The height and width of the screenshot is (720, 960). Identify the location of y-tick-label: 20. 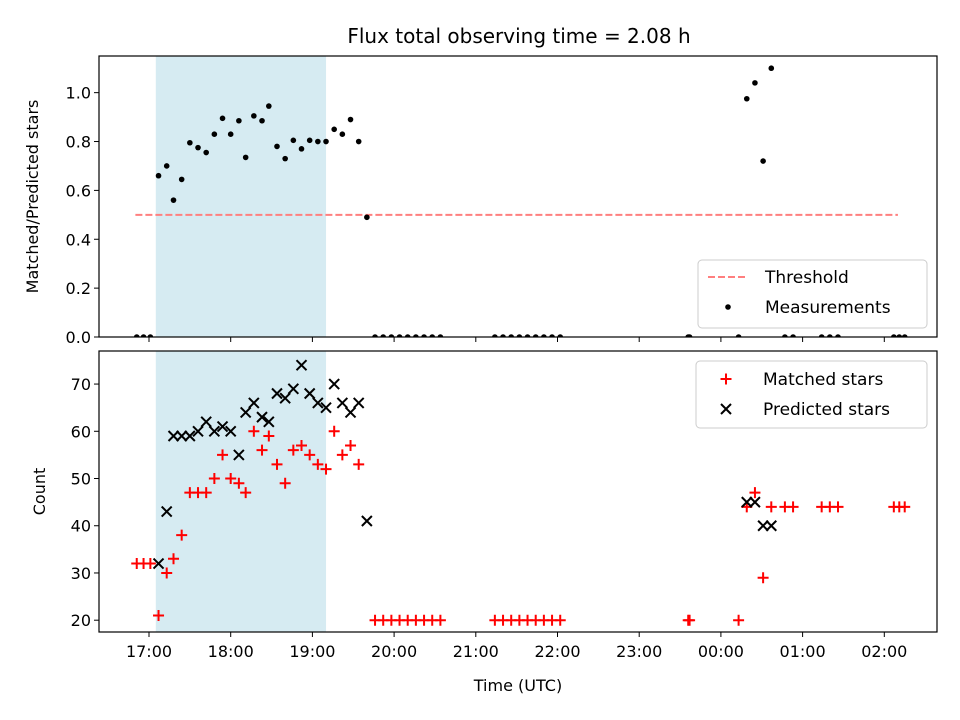
(81, 620).